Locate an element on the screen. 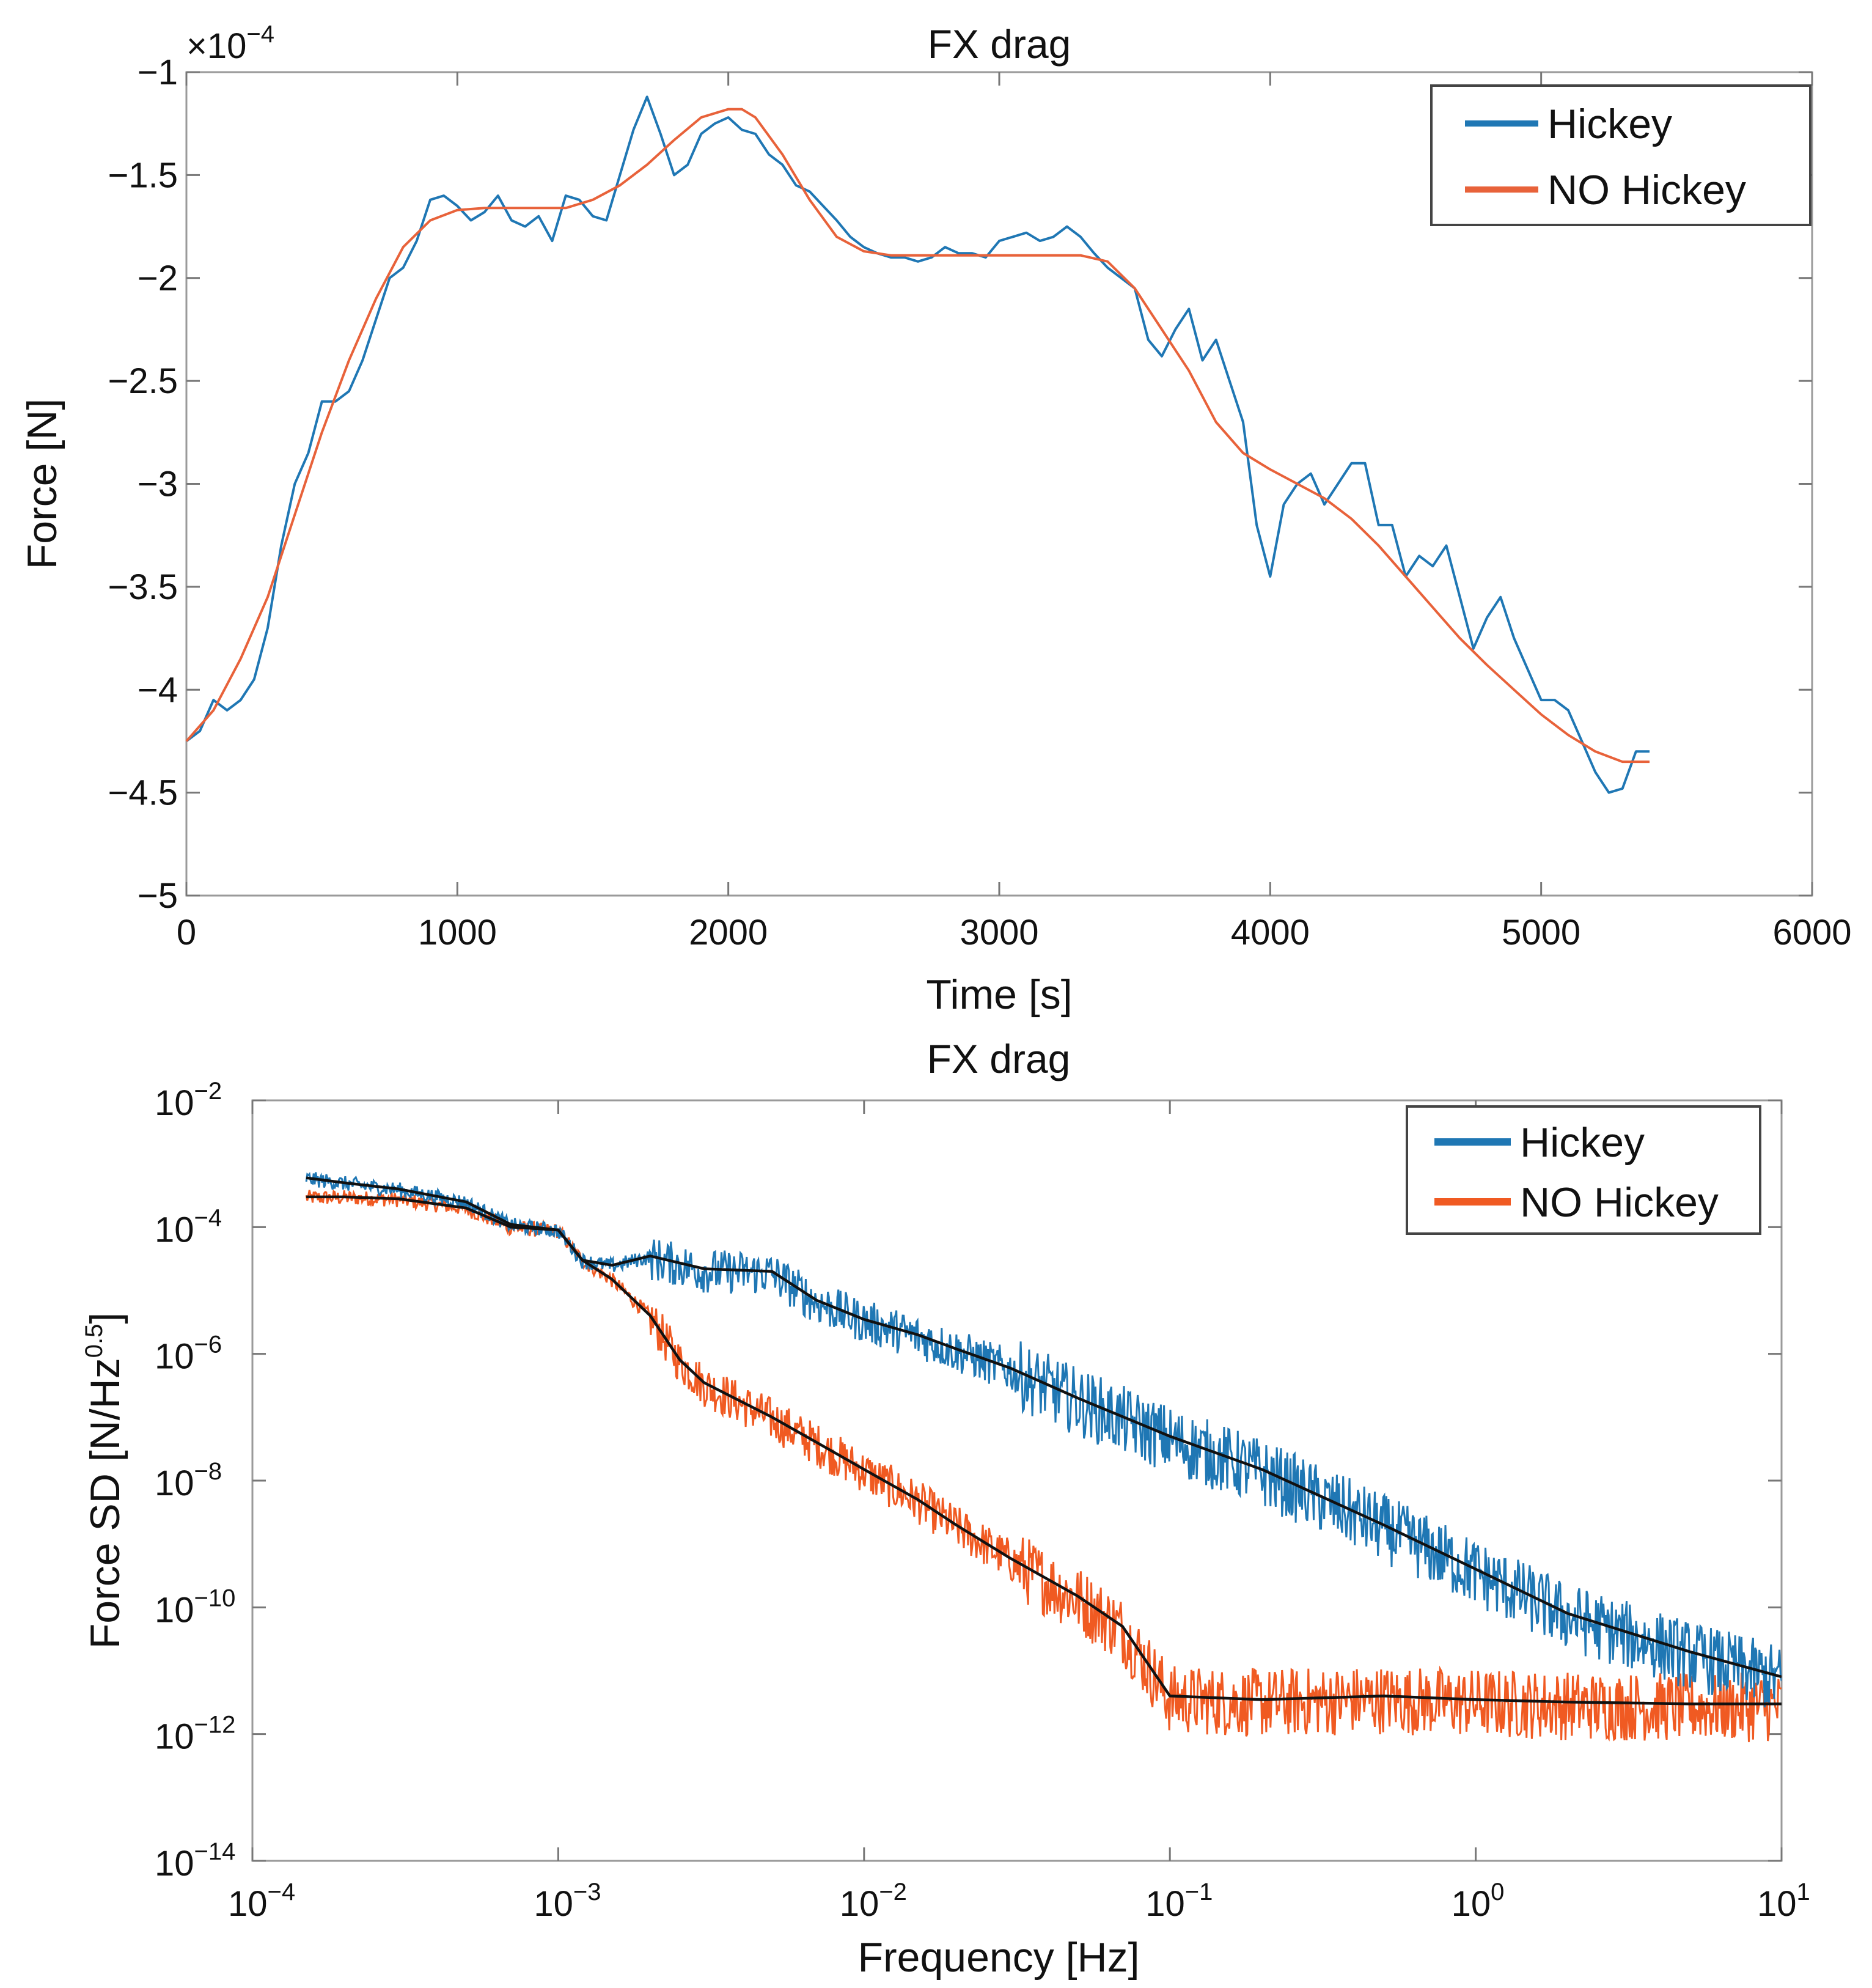  y-multiplier: ×10⁻⁴ is located at coordinates (230, 43).